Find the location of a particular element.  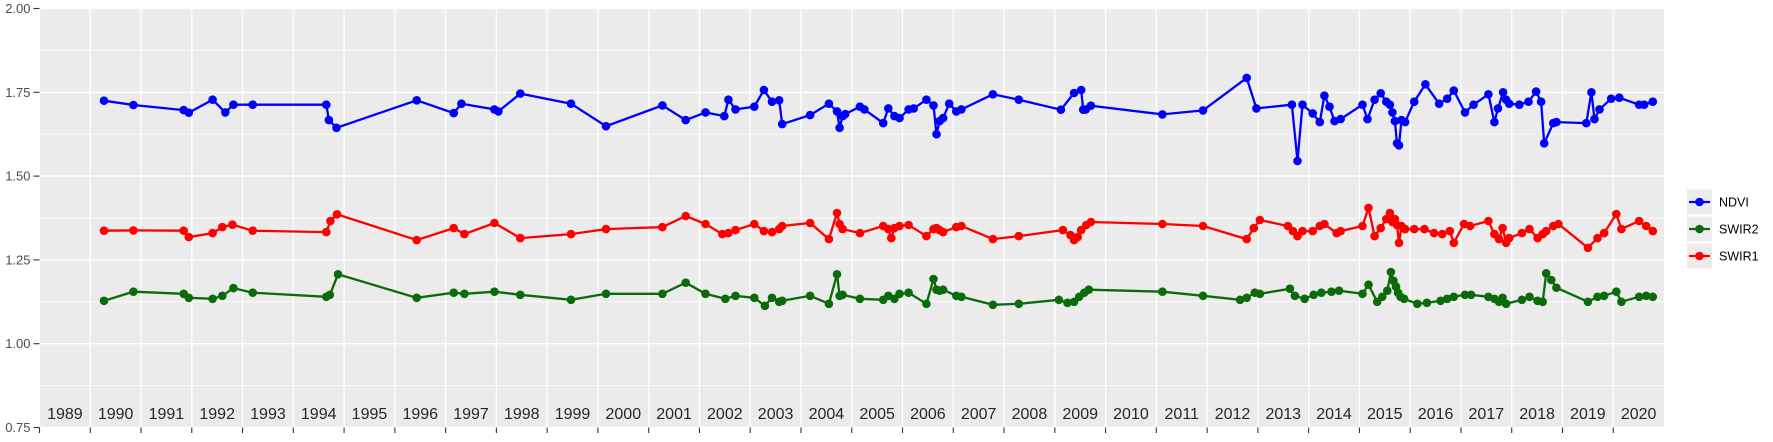

legend-label-swir2: SWIR2 is located at coordinates (1739, 230).